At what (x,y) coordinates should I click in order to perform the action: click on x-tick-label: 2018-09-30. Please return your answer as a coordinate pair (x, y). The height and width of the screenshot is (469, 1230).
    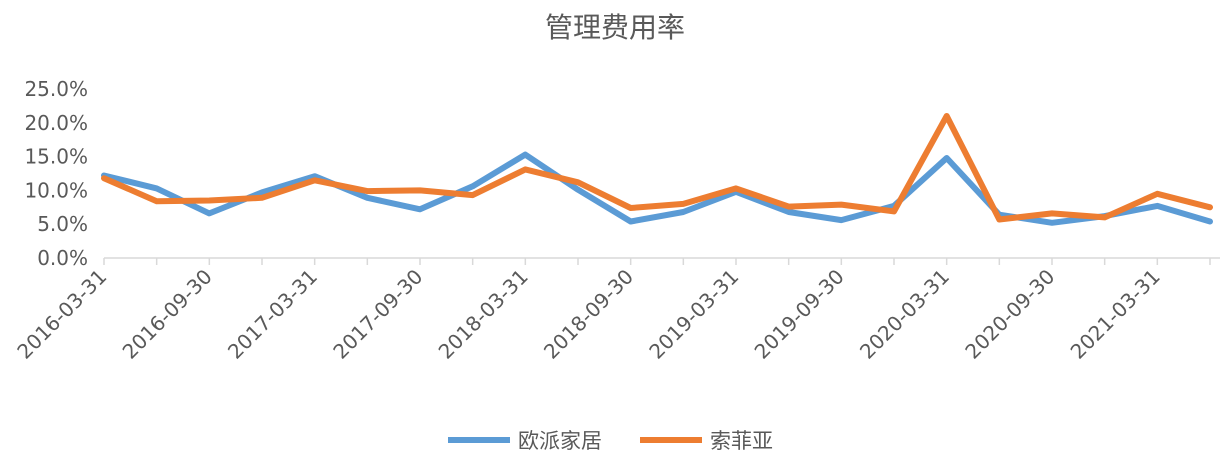
    Looking at the image, I should click on (588, 313).